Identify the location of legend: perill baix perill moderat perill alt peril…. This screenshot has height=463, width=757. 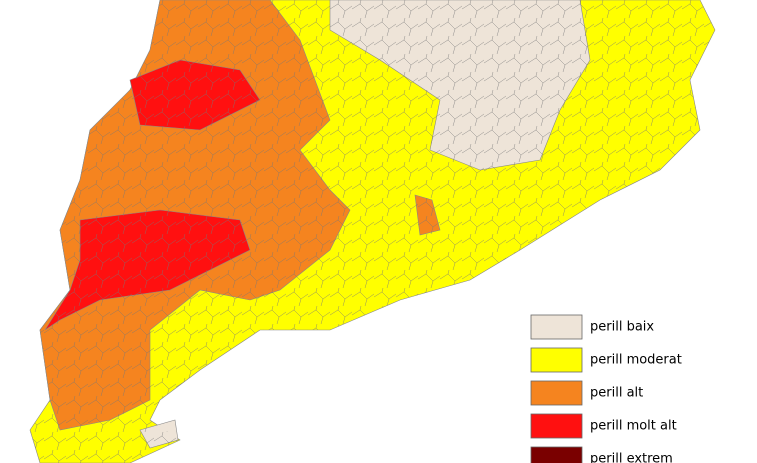
(606, 388).